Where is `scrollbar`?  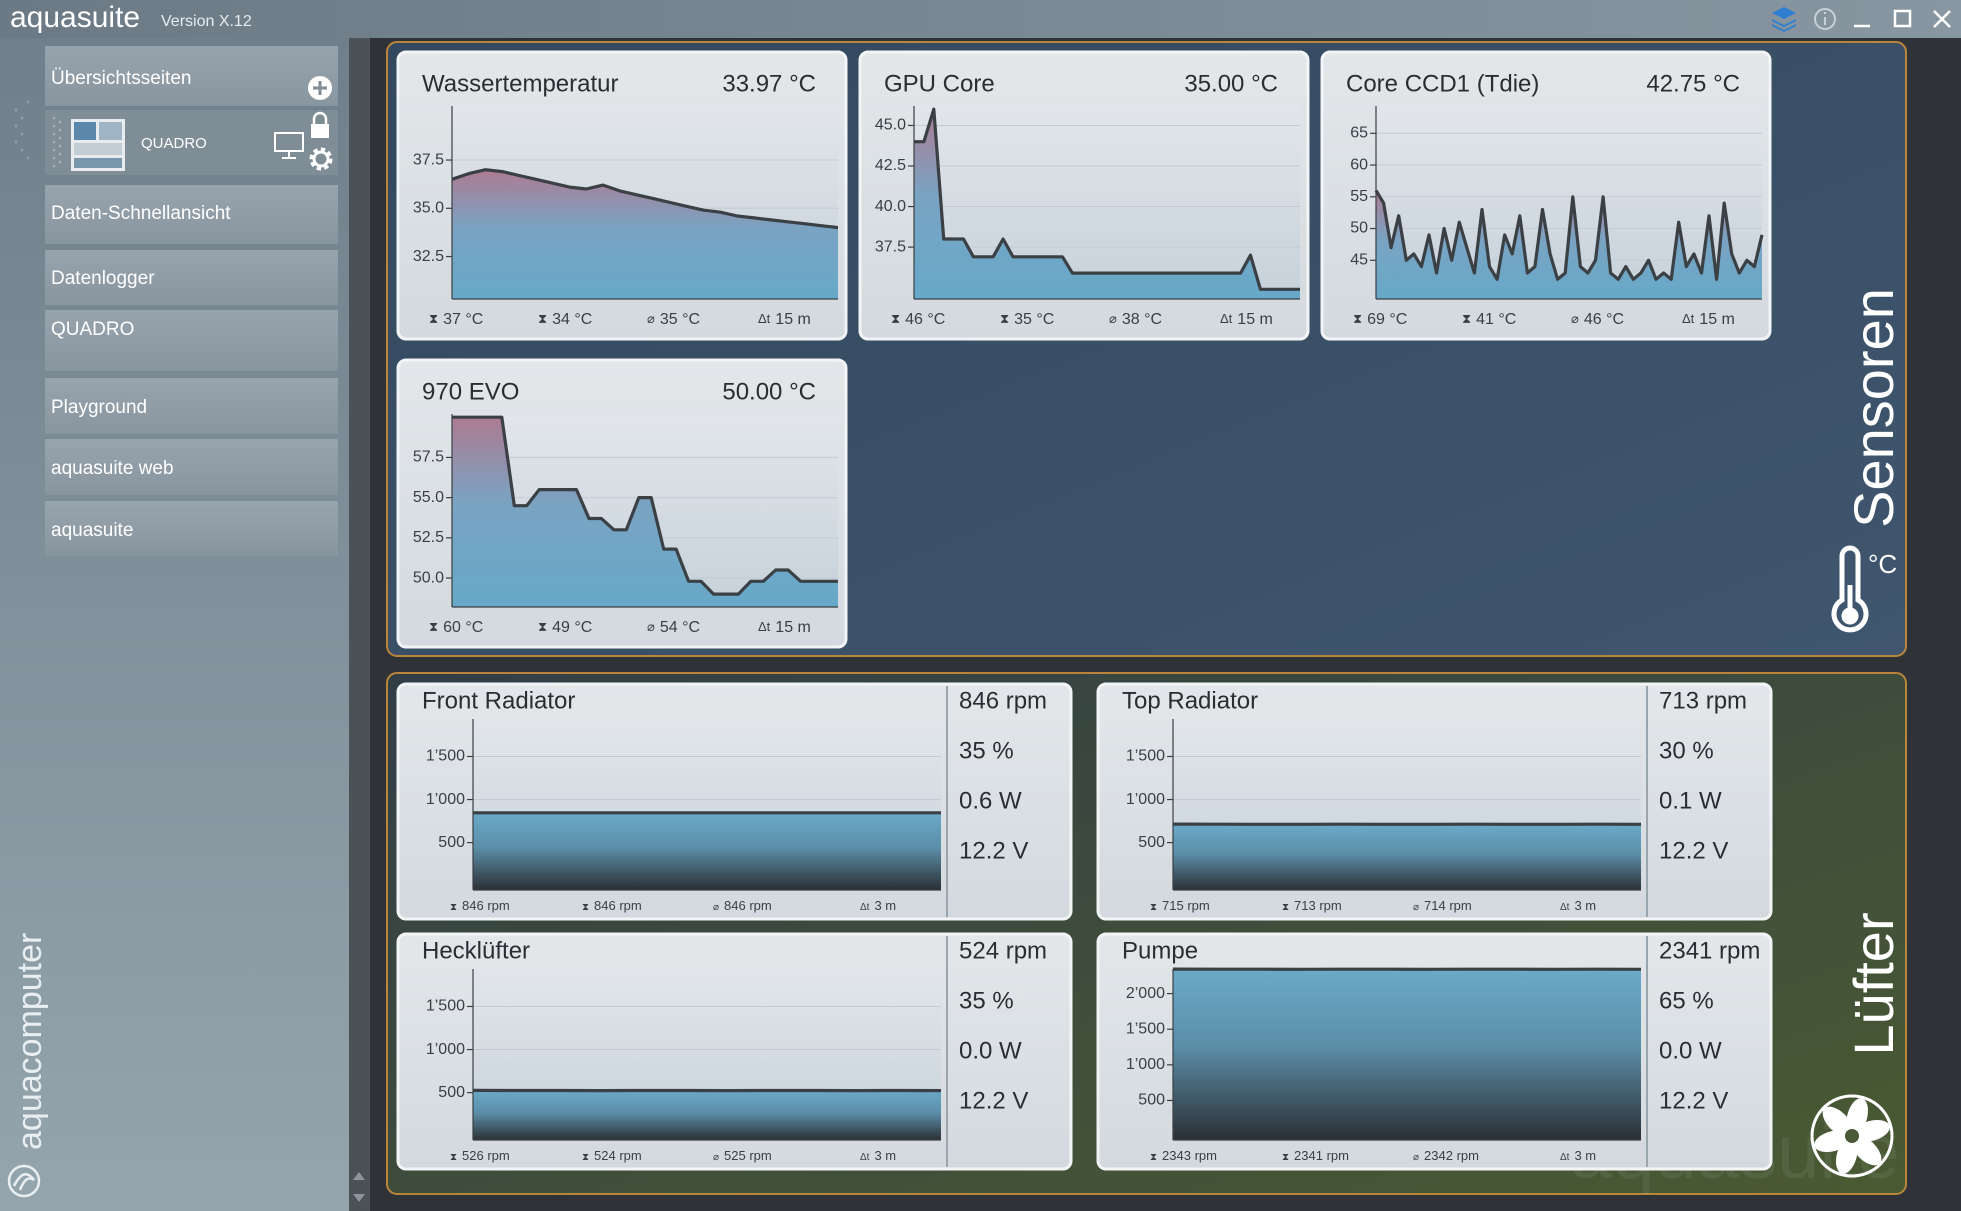 scrollbar is located at coordinates (359, 624).